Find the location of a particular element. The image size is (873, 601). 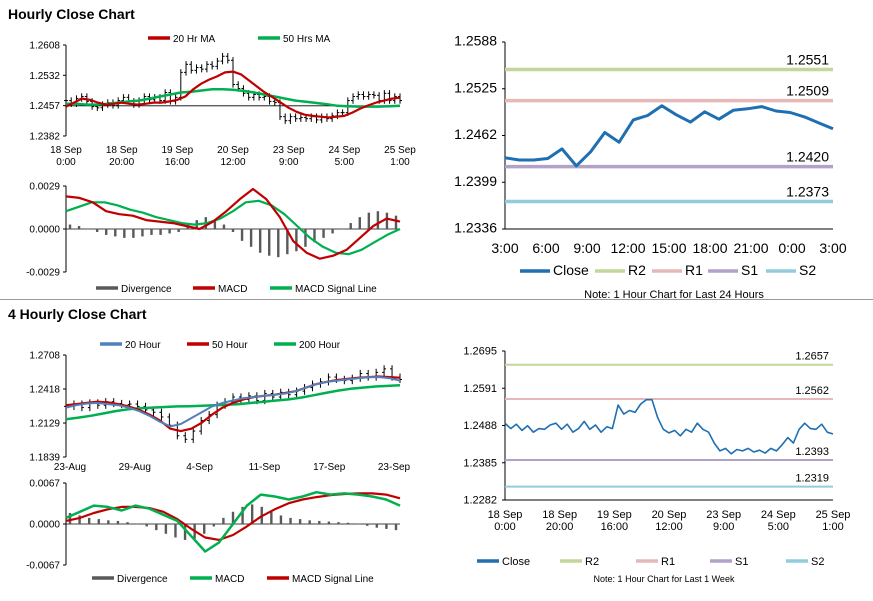

hourly-price-x-tick-time: 1:00 is located at coordinates (400, 162).